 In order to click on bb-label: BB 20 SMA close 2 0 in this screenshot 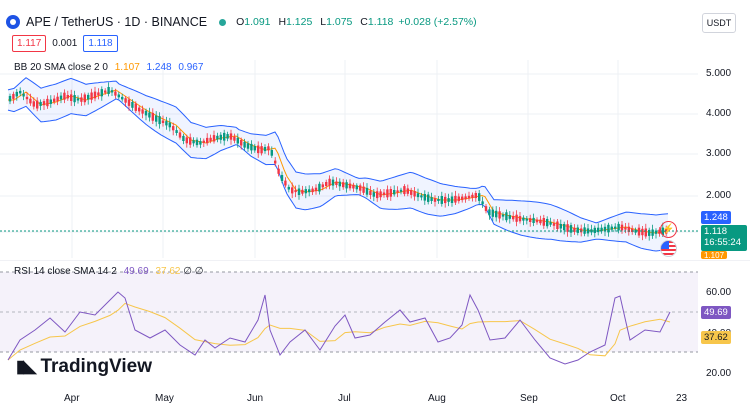, I will do `click(61, 67)`.